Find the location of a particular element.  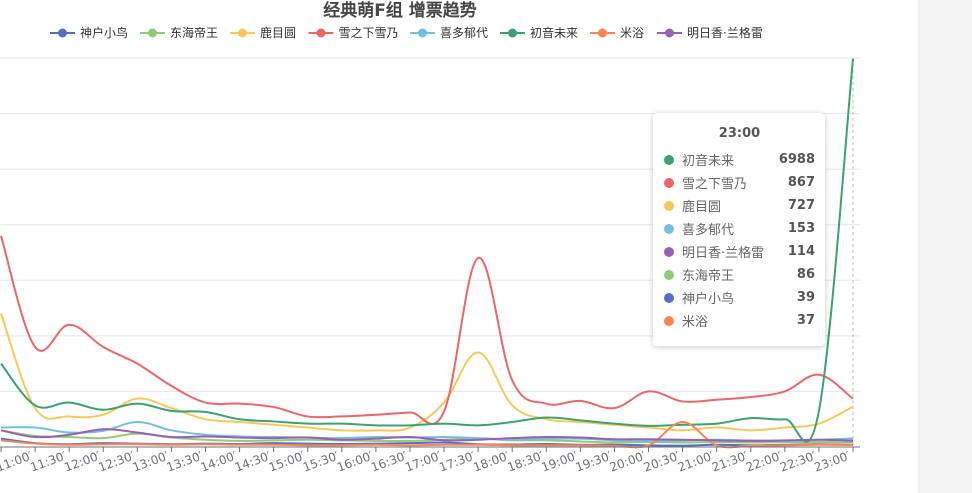

legend-item: 东海帝王 is located at coordinates (179, 32).